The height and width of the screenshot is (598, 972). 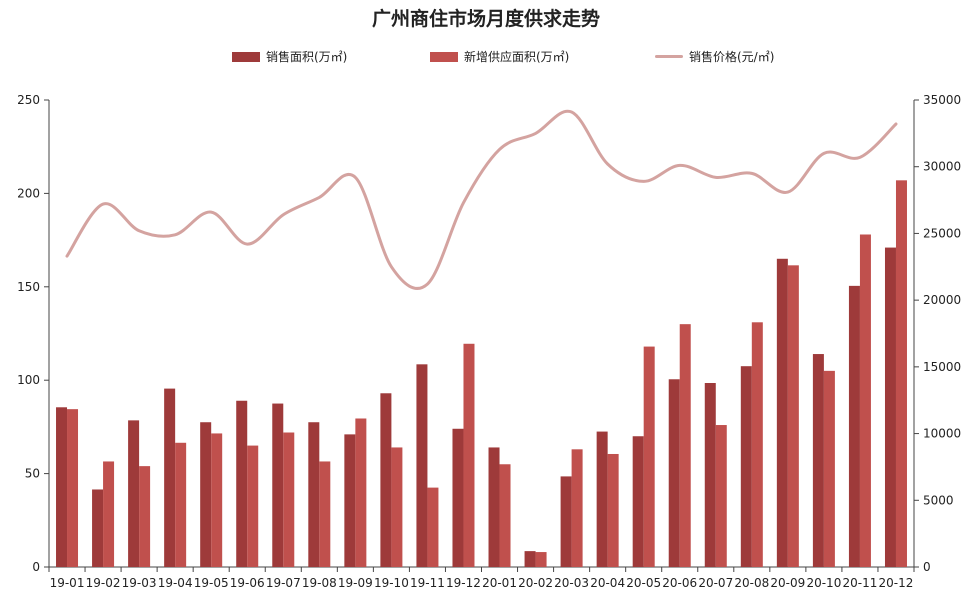 What do you see at coordinates (823, 583) in the screenshot?
I see `x-tick-label: 20-10` at bounding box center [823, 583].